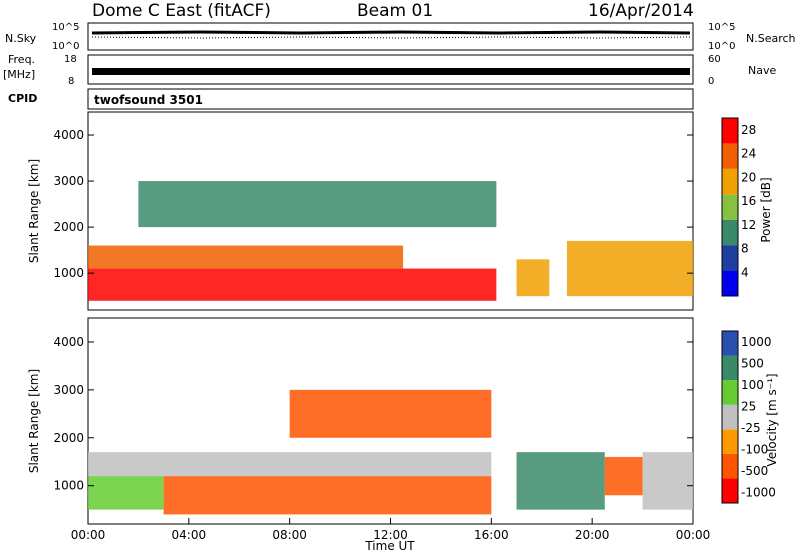  What do you see at coordinates (772, 419) in the screenshot?
I see `velocity-colorbar-label: Velocity [m s⁻¹]` at bounding box center [772, 419].